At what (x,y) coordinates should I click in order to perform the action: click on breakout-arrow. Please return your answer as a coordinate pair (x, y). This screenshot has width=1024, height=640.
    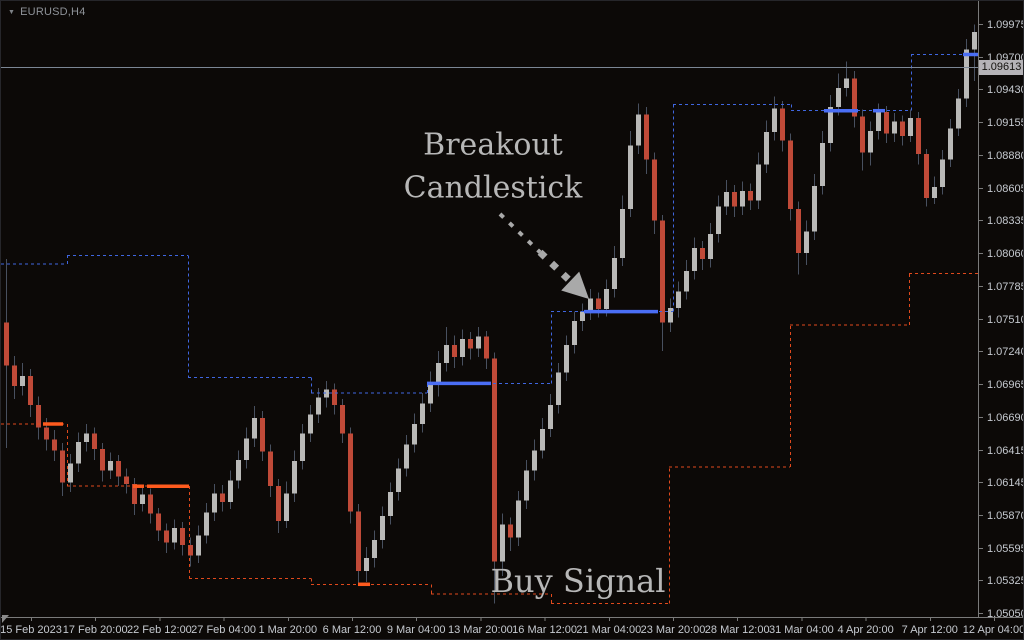
    Looking at the image, I should click on (543, 255).